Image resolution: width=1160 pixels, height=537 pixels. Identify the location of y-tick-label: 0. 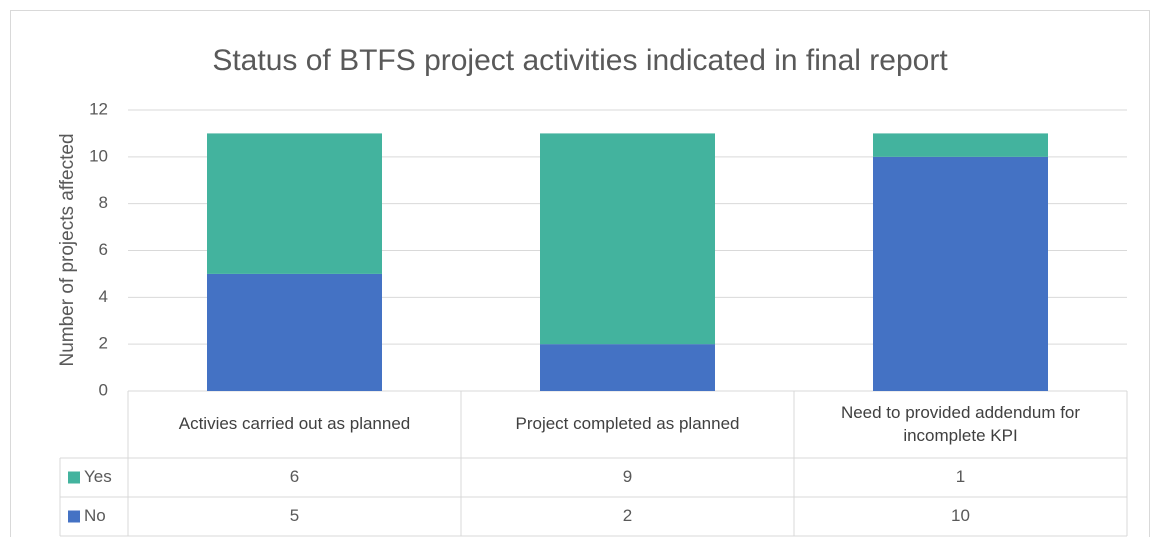
(103, 389).